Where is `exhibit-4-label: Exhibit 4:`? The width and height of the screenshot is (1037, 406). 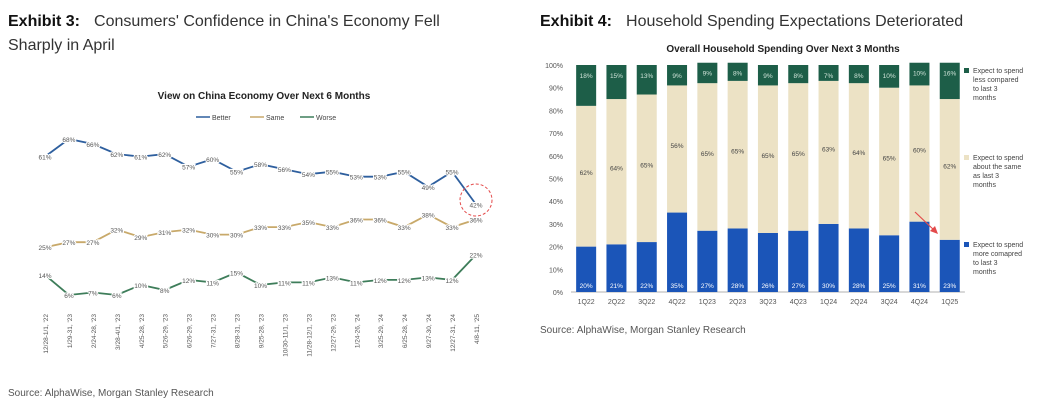
exhibit-4-label: Exhibit 4: is located at coordinates (576, 21).